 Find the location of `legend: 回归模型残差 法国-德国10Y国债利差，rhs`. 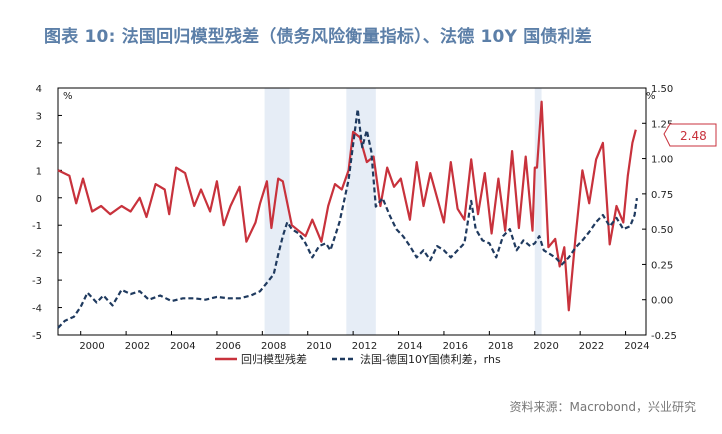

legend: 回归模型残差 法国-德国10Y国债利差，rhs is located at coordinates (358, 359).